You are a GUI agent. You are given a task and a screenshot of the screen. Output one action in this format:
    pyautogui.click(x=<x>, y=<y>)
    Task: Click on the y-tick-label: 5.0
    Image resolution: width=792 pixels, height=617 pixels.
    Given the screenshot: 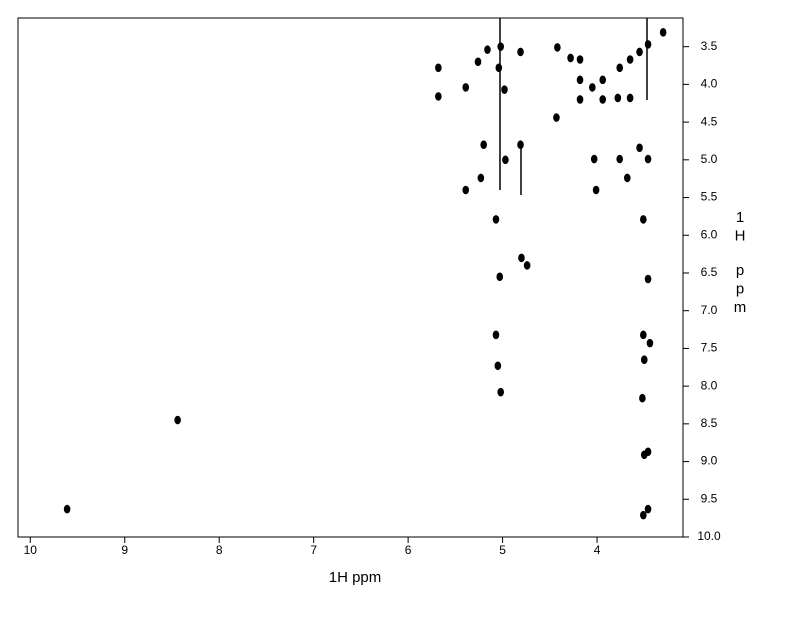 What is the action you would take?
    pyautogui.click(x=709, y=159)
    